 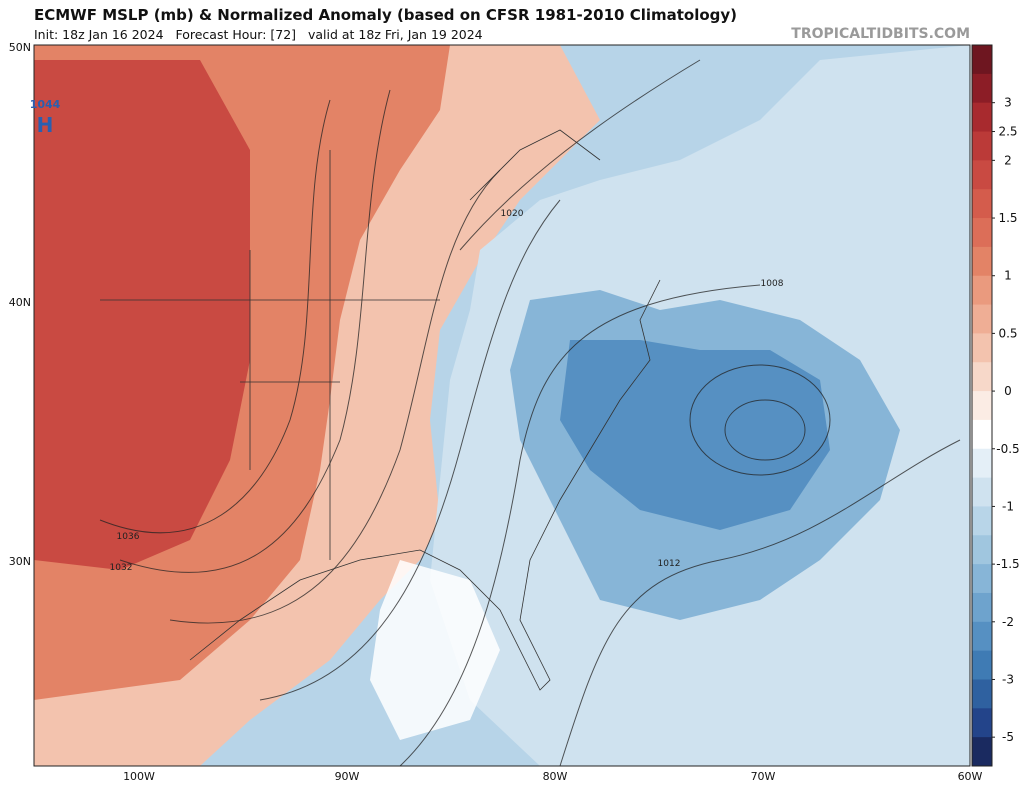 What do you see at coordinates (20, 302) in the screenshot?
I see `lat-label: 40N` at bounding box center [20, 302].